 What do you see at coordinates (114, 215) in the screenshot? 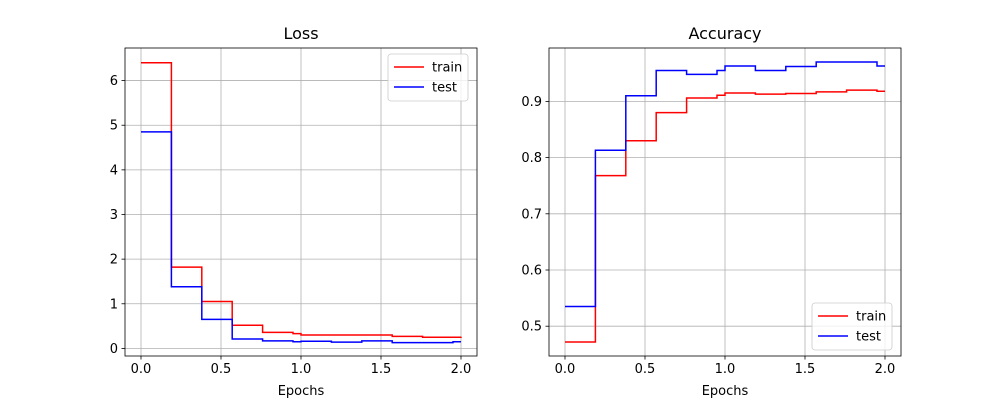
I see `y-tick-label: 3` at bounding box center [114, 215].